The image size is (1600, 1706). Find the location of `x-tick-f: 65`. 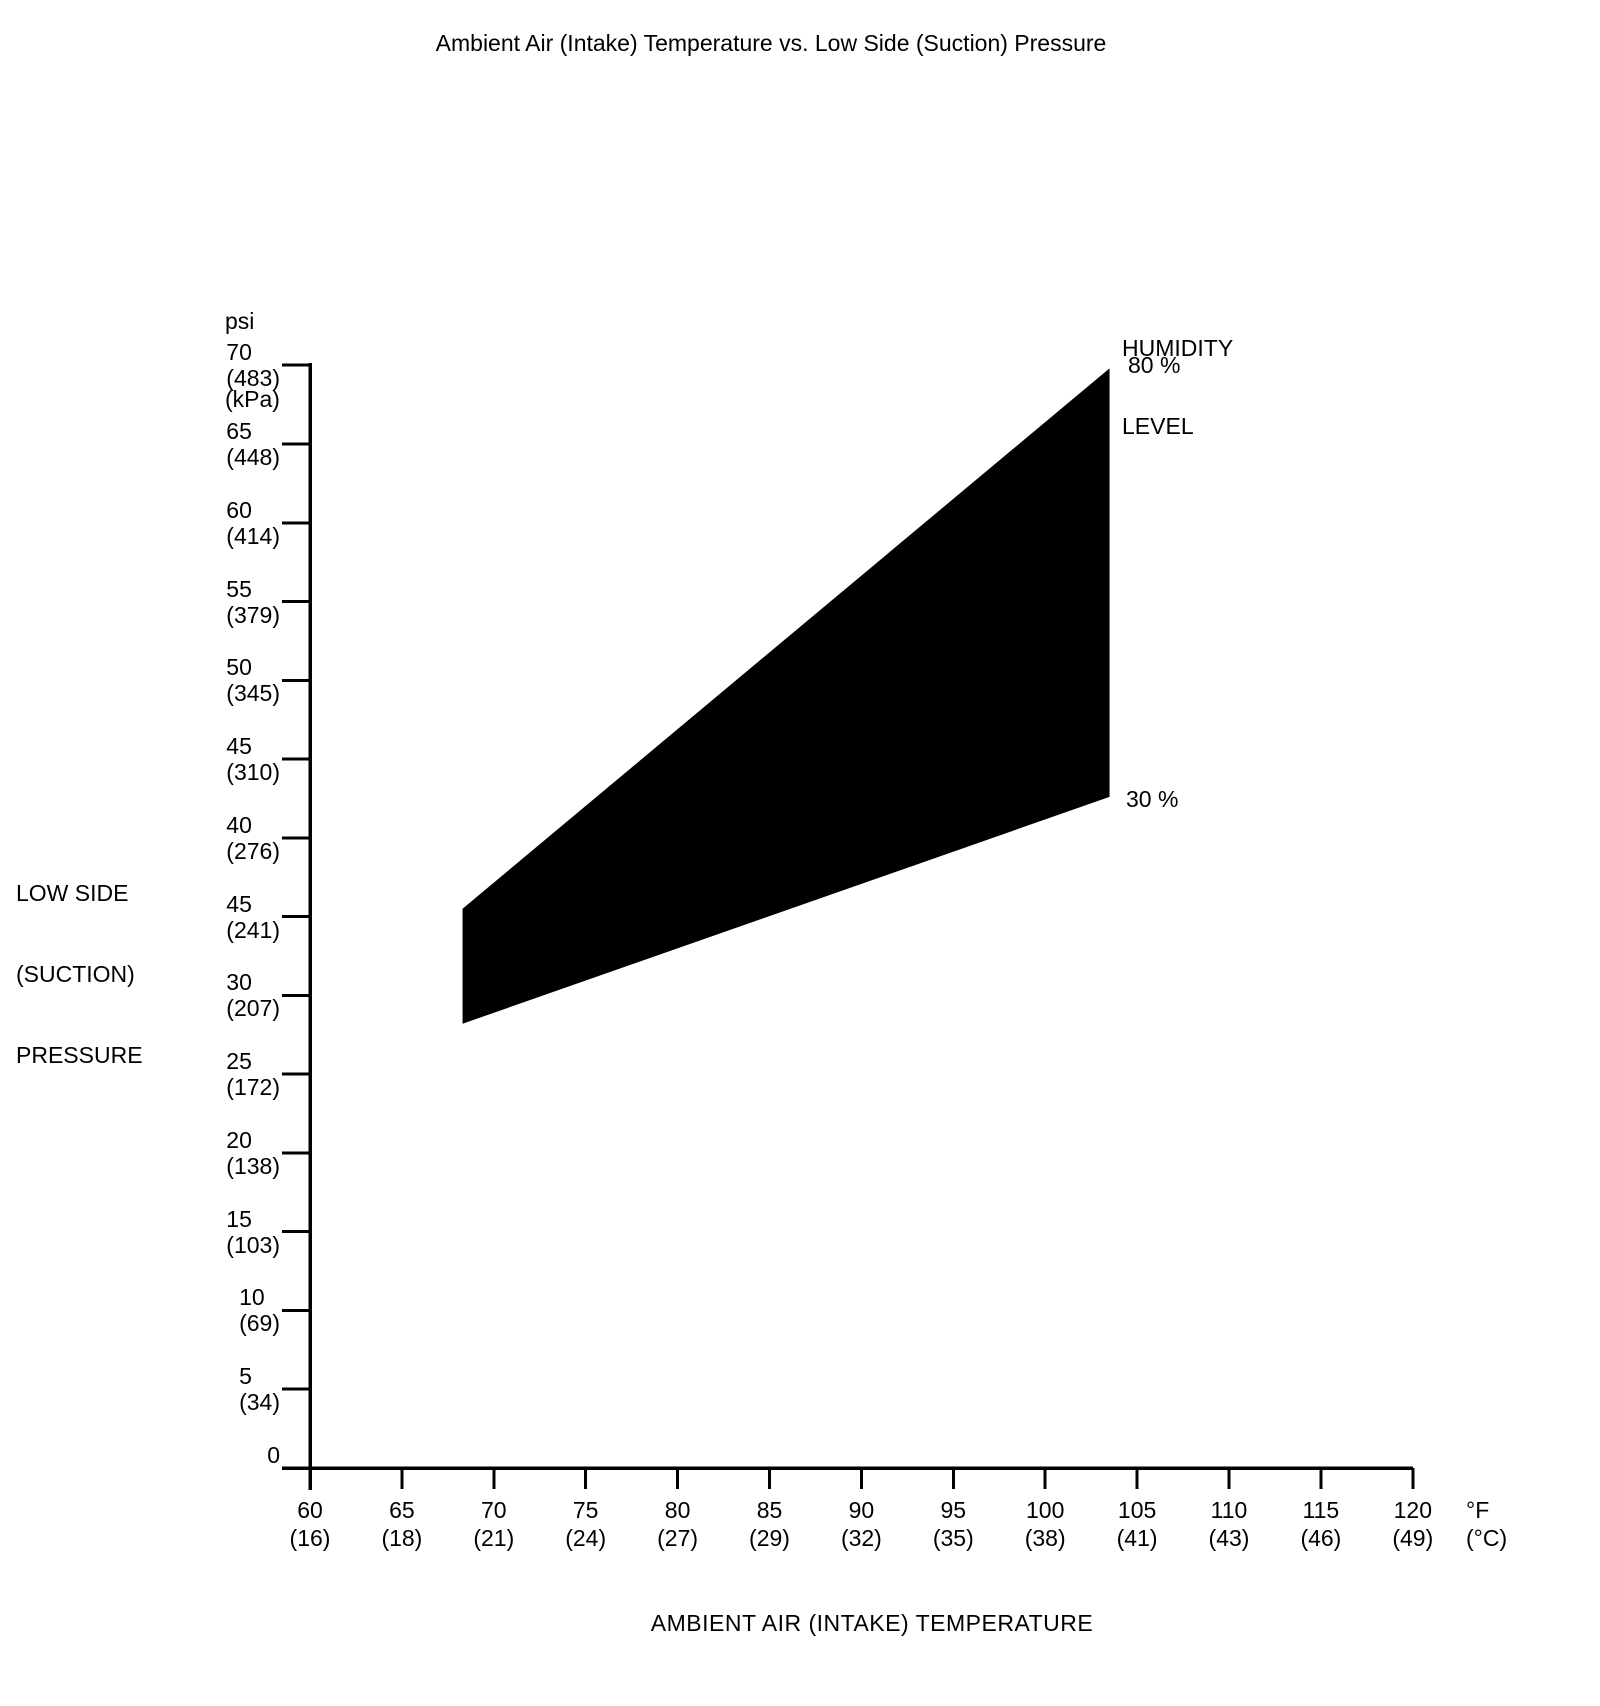

x-tick-f: 65 is located at coordinates (402, 1510).